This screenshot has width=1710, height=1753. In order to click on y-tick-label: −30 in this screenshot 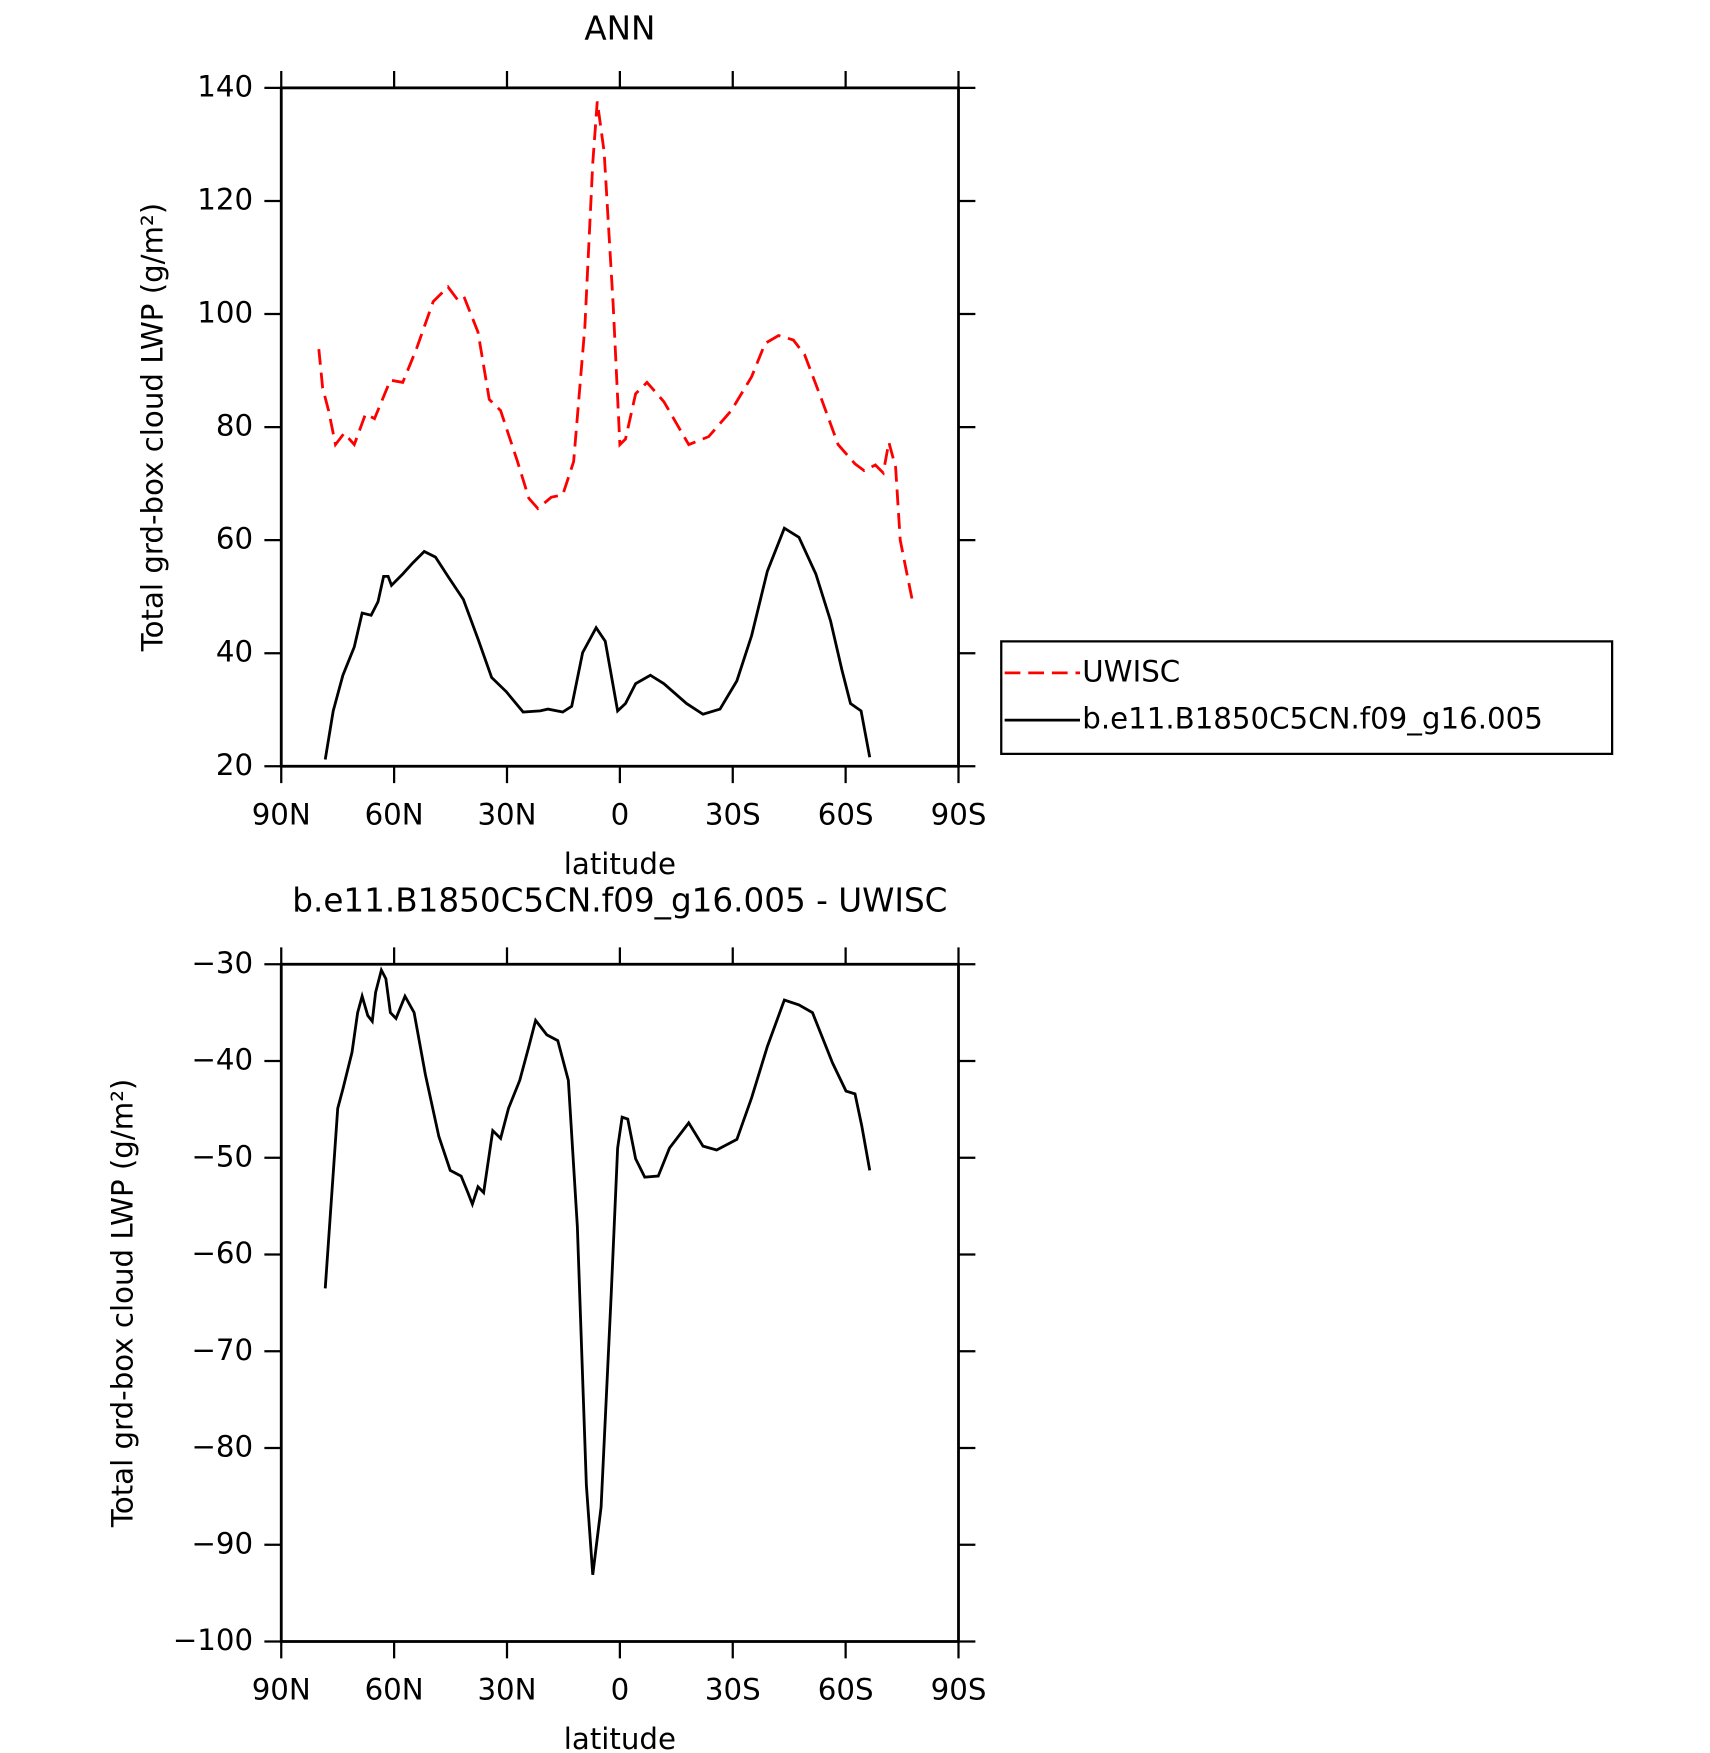, I will do `click(222, 963)`.